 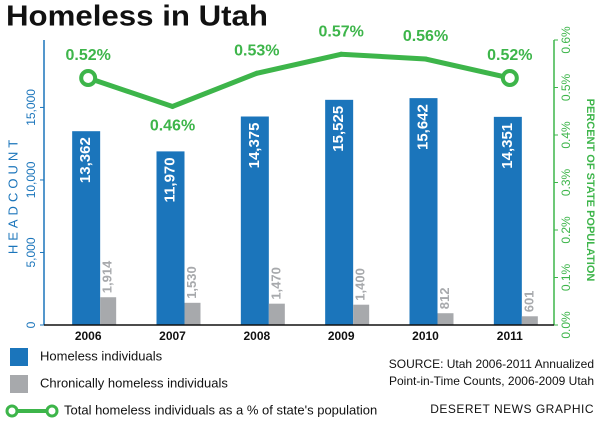 What do you see at coordinates (425, 336) in the screenshot?
I see `x-tick-label: 2010` at bounding box center [425, 336].